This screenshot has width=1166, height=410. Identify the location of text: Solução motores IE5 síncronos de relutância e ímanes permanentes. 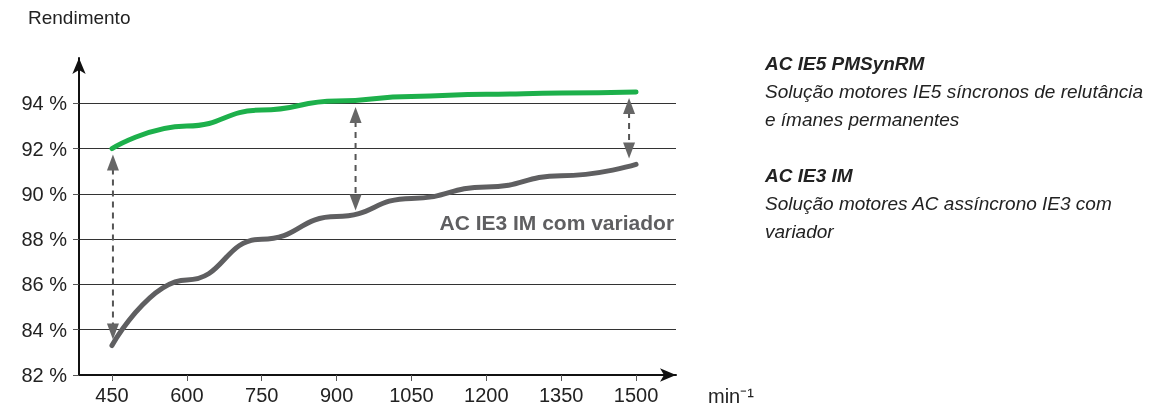
(955, 106).